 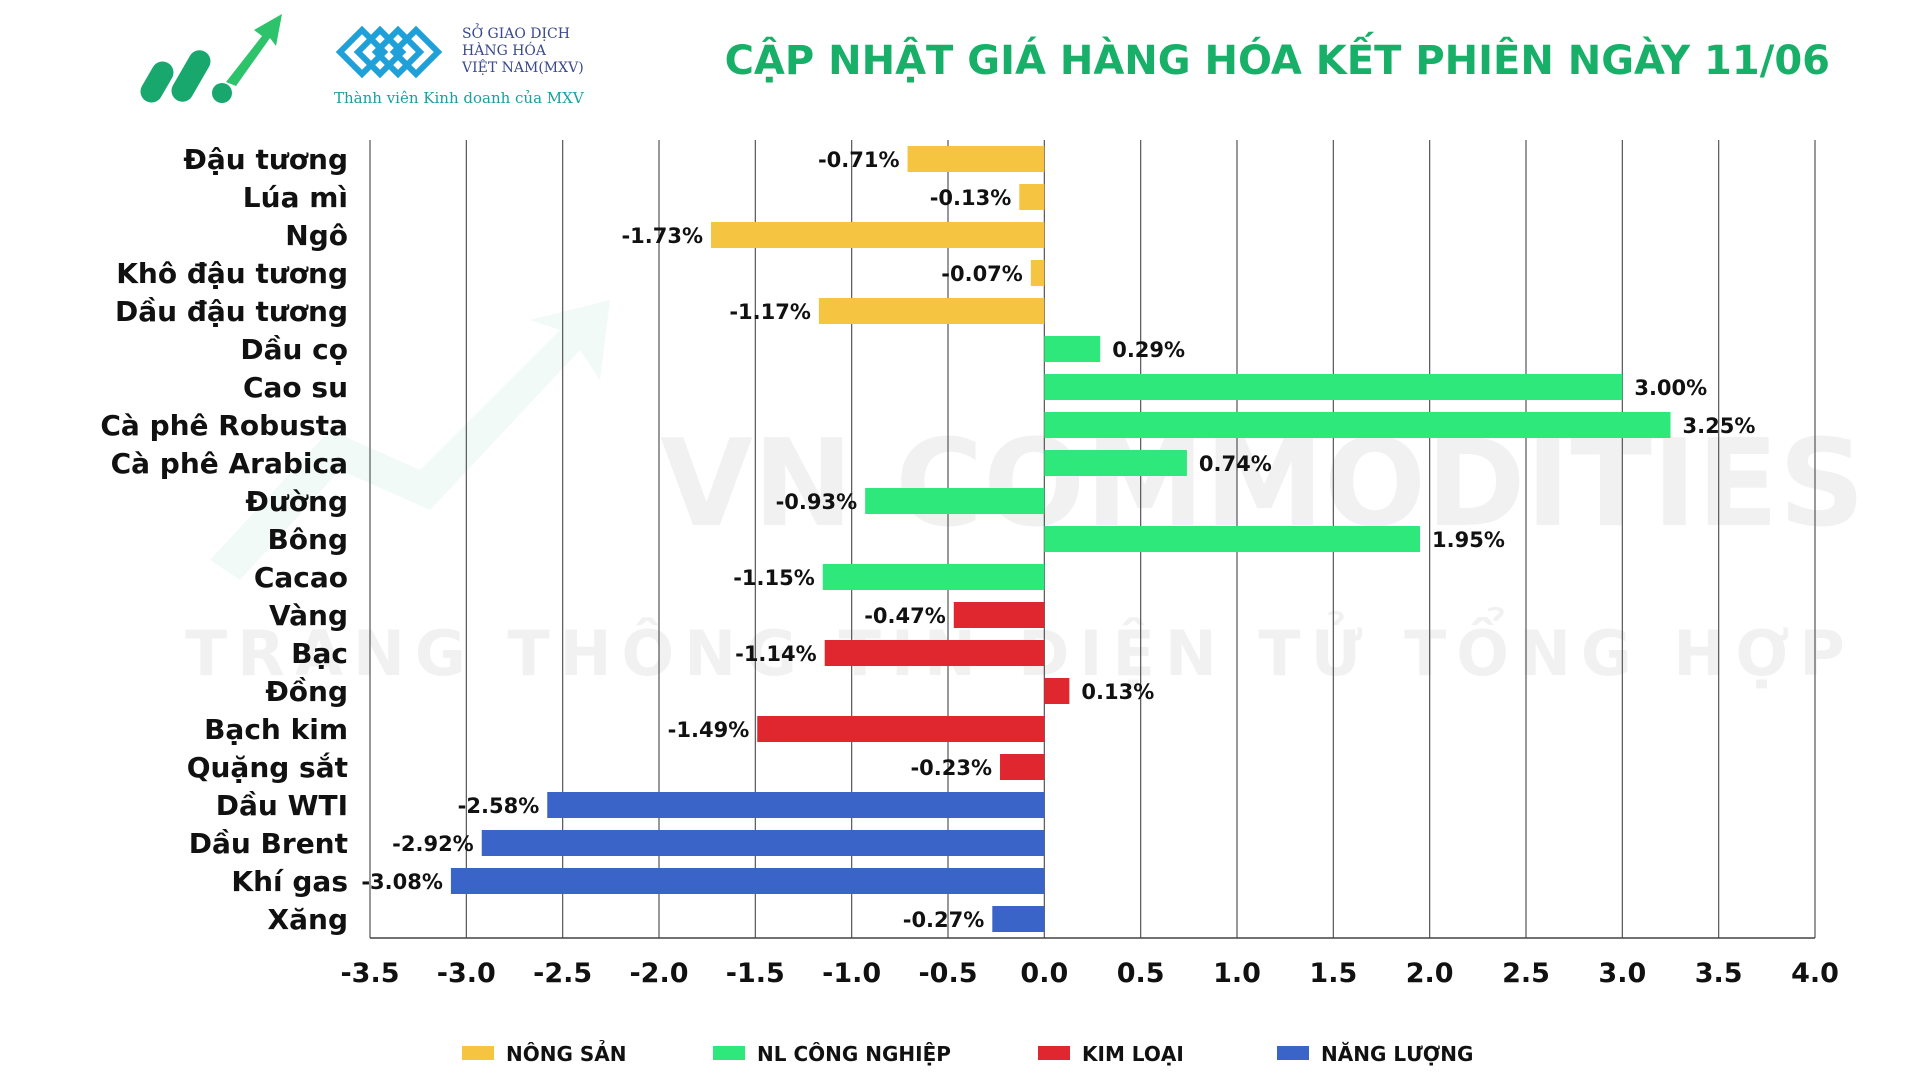 What do you see at coordinates (1117, 692) in the screenshot?
I see `value-label: 0.13%` at bounding box center [1117, 692].